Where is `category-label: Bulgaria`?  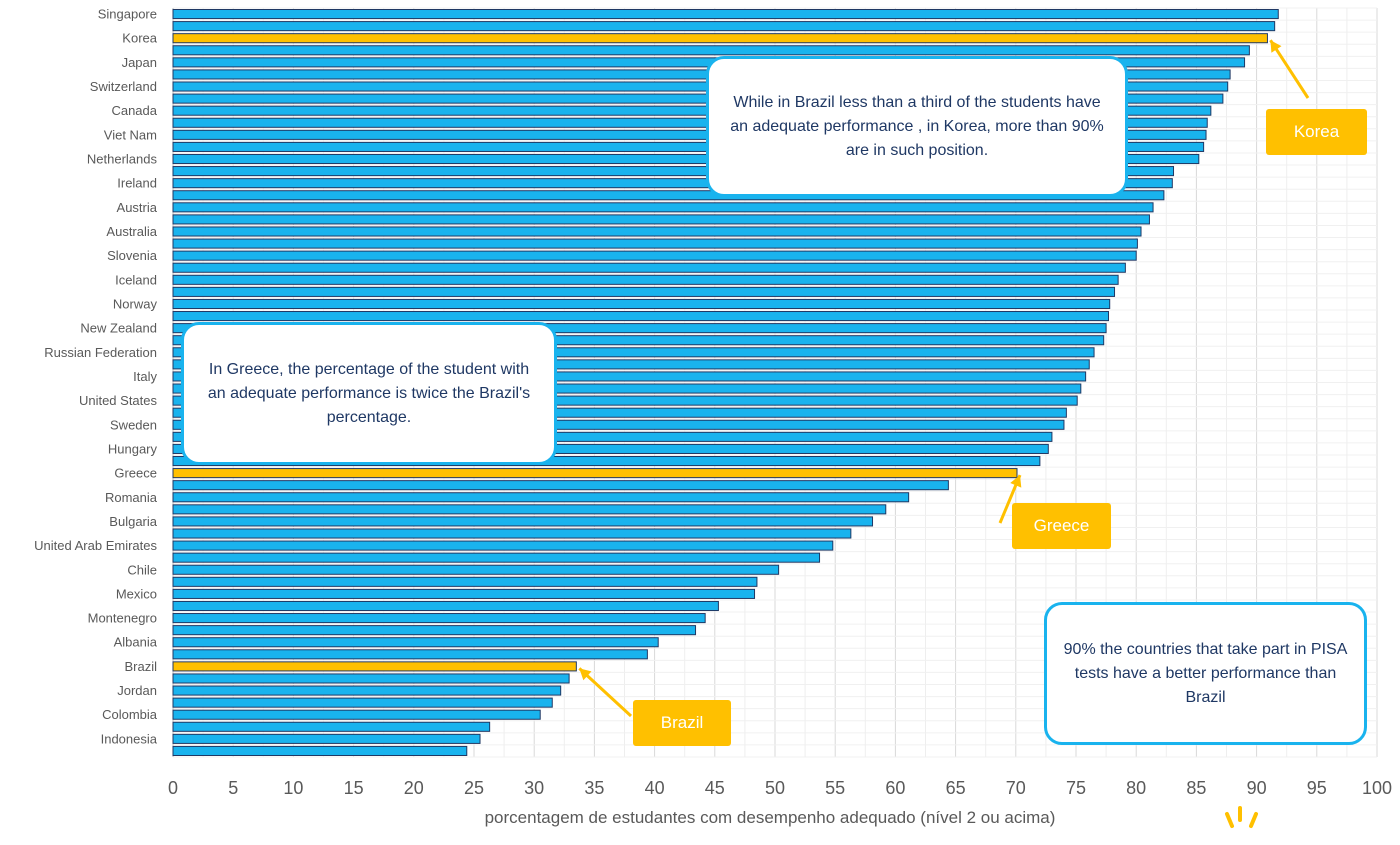
category-label: Bulgaria is located at coordinates (133, 521).